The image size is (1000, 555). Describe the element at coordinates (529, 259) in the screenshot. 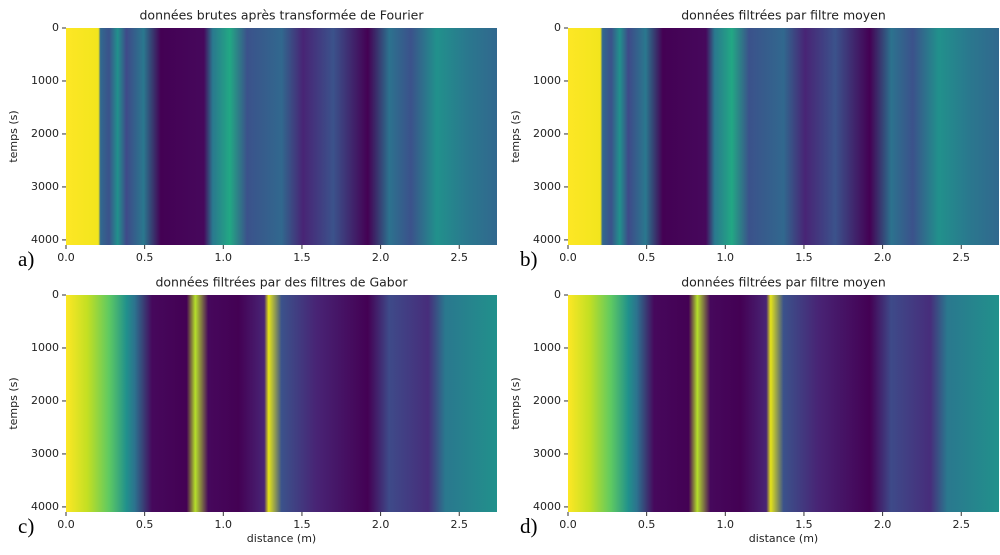

I see `panel-label: b)` at that location.